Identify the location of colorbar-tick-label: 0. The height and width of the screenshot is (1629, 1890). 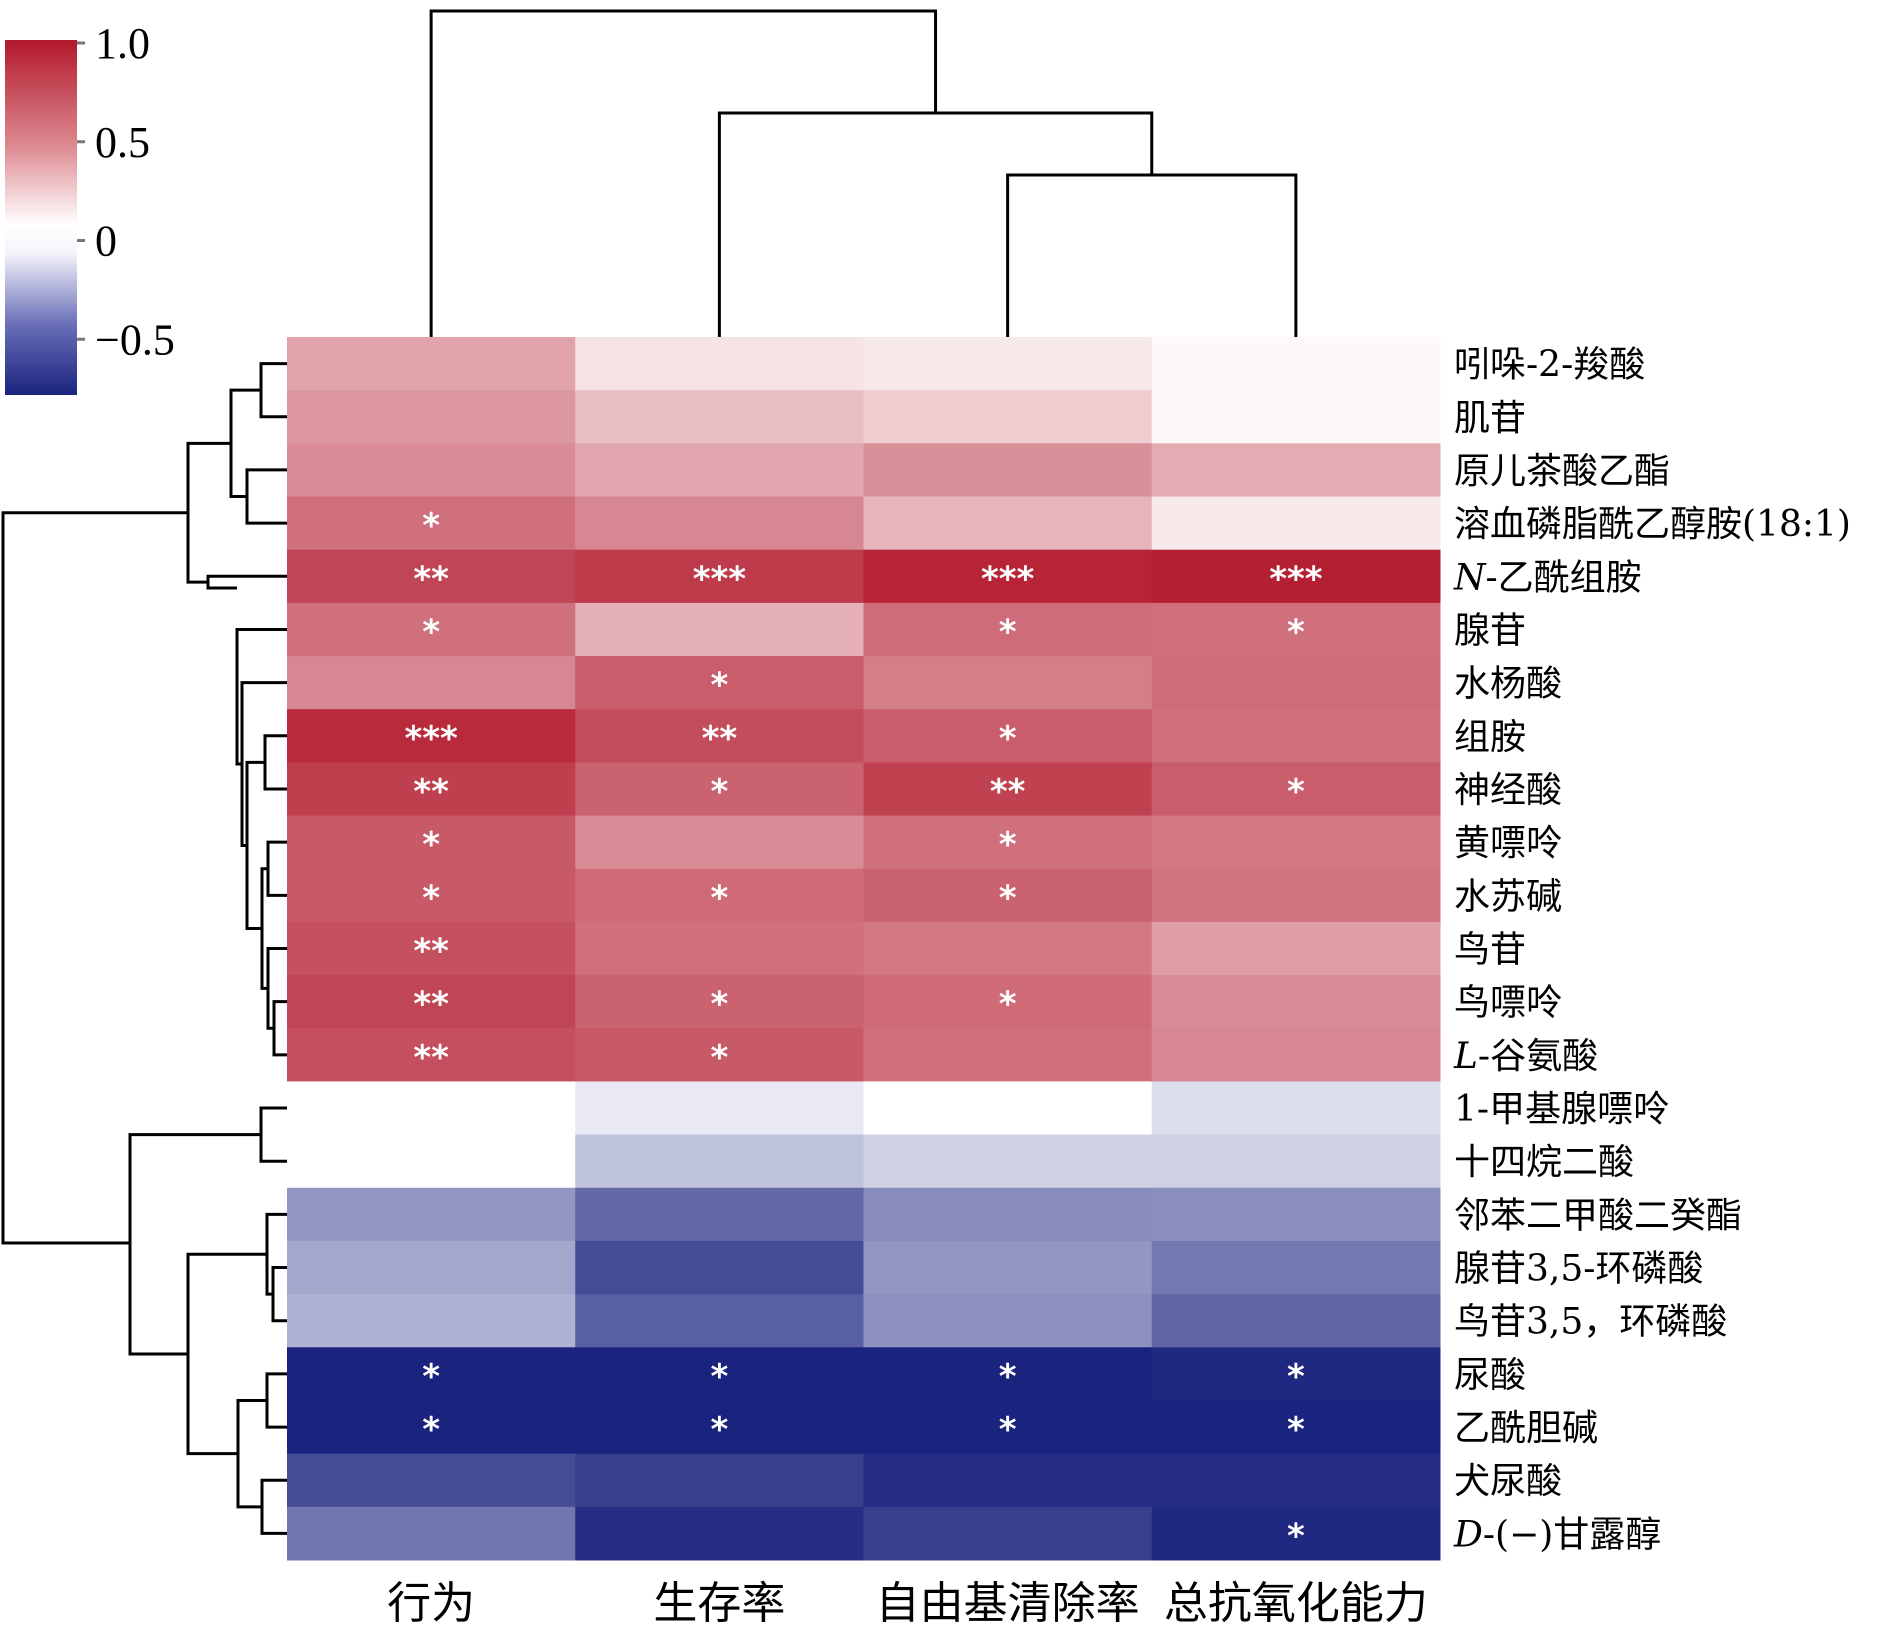
(106, 241).